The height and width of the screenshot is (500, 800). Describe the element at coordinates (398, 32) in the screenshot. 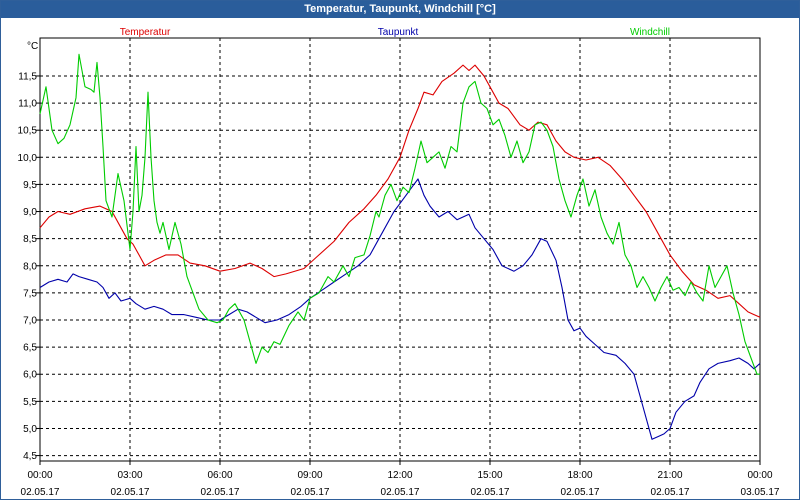

I see `legend-taupunkt: Taupunkt` at that location.